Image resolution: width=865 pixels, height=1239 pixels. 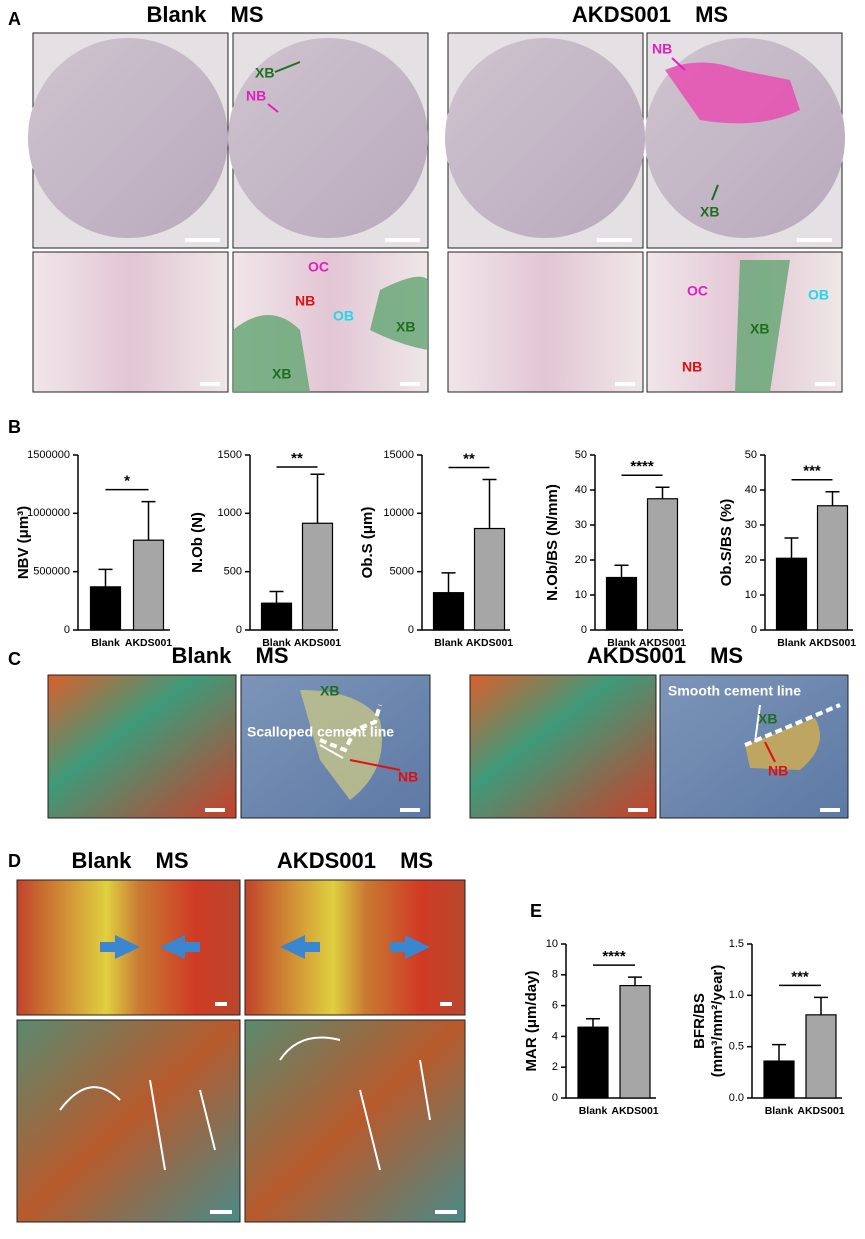 I want to click on y-axis-label: (mm³/mm²/year), so click(x=717, y=1021).